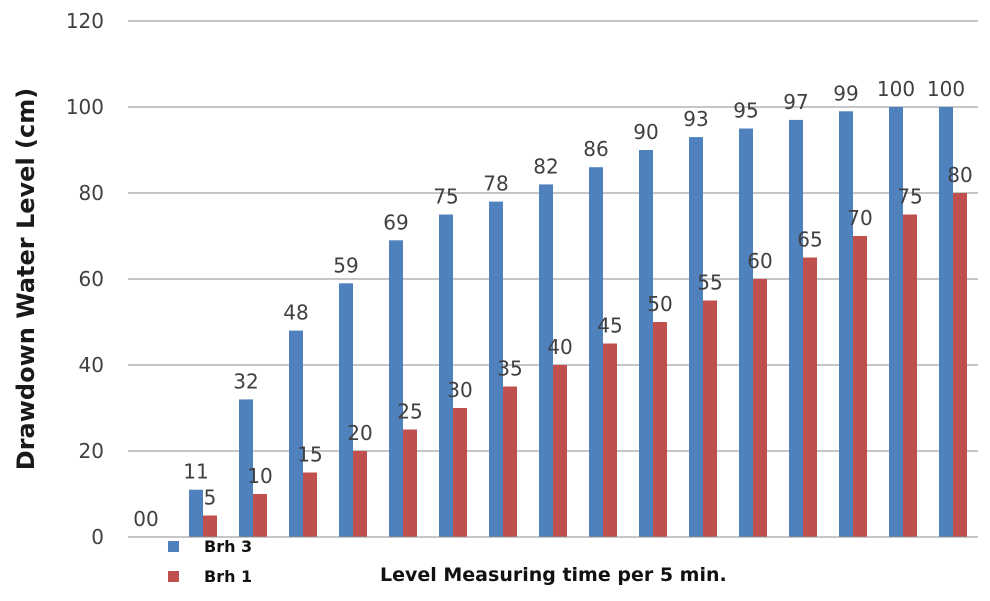 The height and width of the screenshot is (601, 990). I want to click on data-label: 60, so click(759, 261).